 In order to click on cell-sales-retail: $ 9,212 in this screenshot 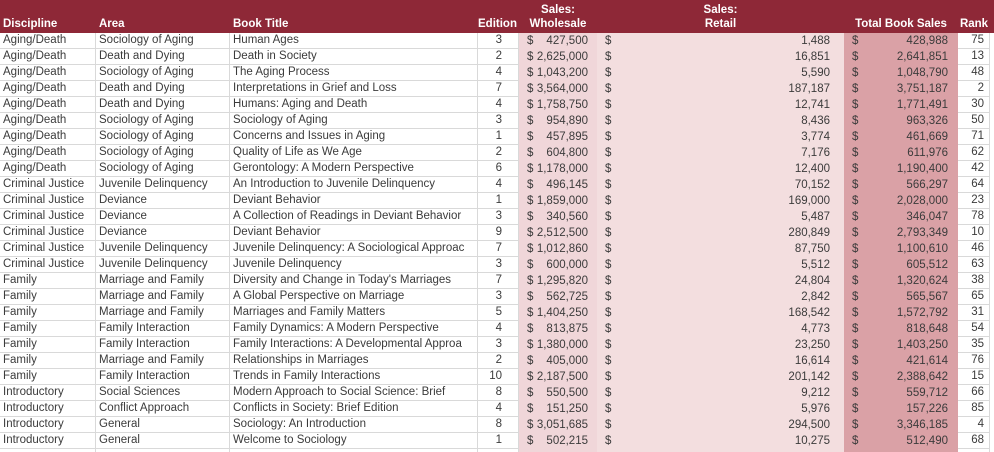, I will do `click(720, 393)`.